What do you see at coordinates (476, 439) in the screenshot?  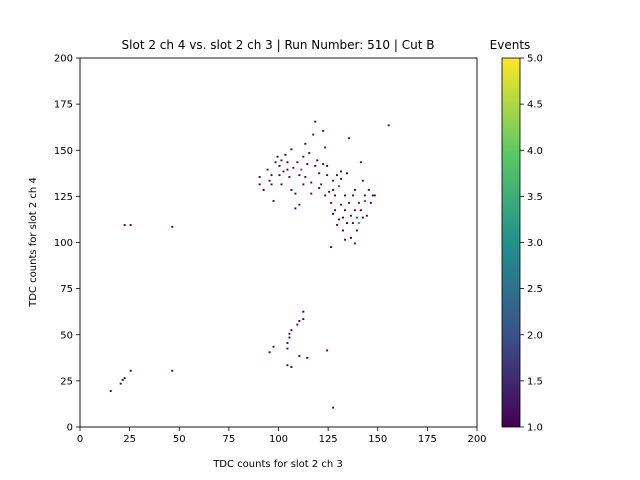 I see `x-tick-label: 200` at bounding box center [476, 439].